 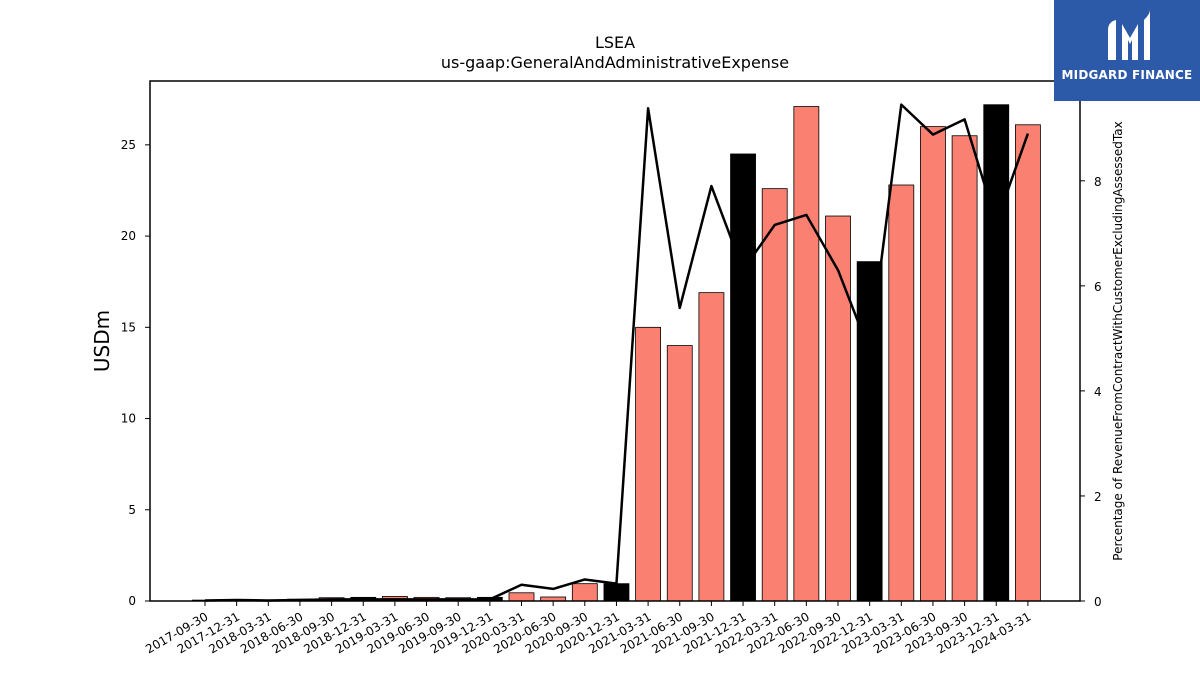 I want to click on chart-title: LSEA, so click(x=615, y=42).